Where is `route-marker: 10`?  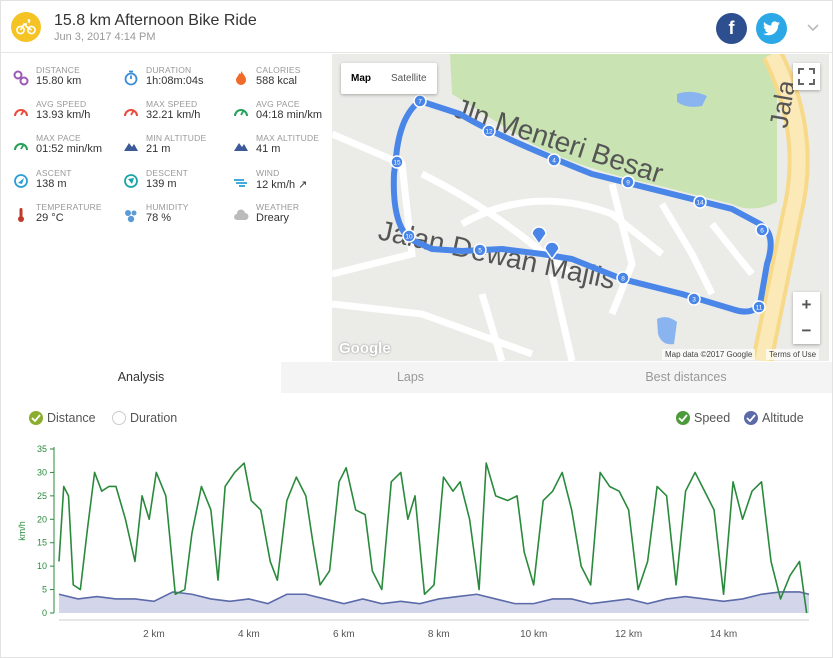
route-marker: 10 is located at coordinates (409, 236).